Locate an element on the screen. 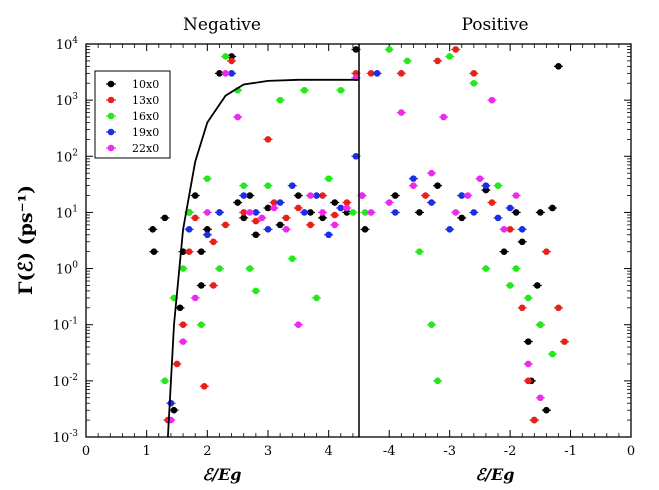 This screenshot has height=490, width=659. x-tick-label: -3 is located at coordinates (449, 451).